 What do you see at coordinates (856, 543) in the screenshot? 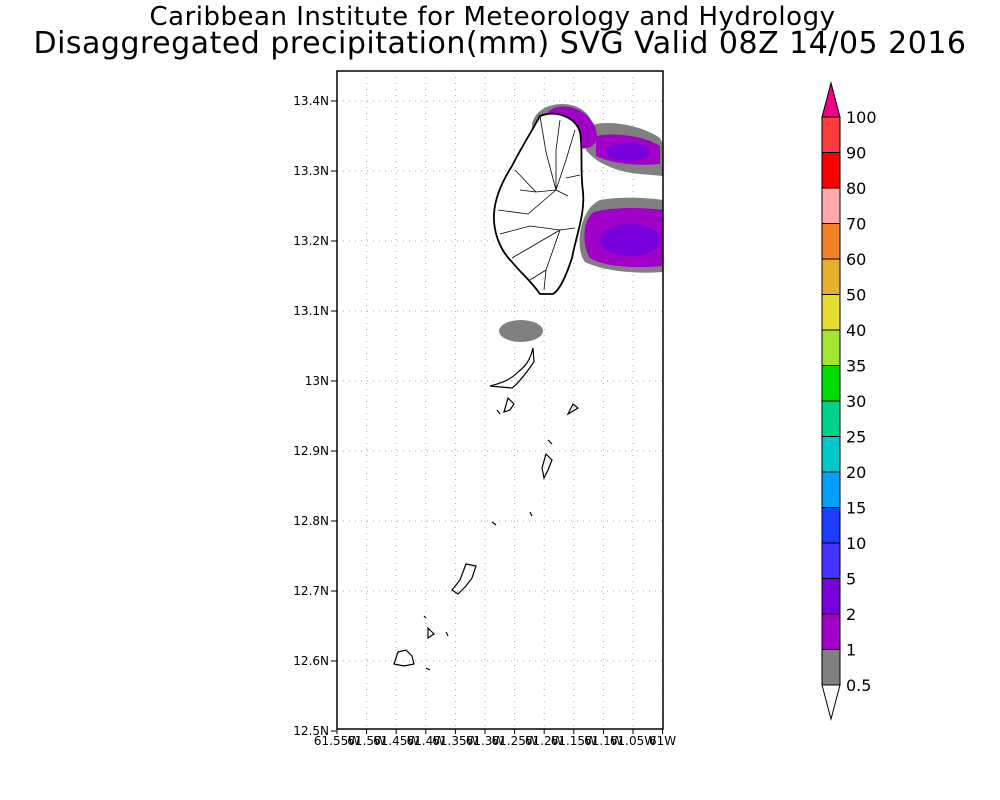
I see `colorbar-level-label: 10` at bounding box center [856, 543].